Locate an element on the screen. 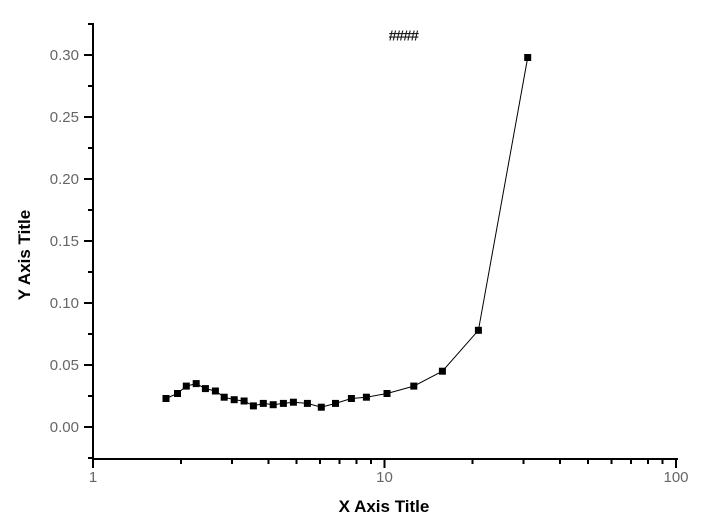  y-tick-label: 0.30 is located at coordinates (64, 55).